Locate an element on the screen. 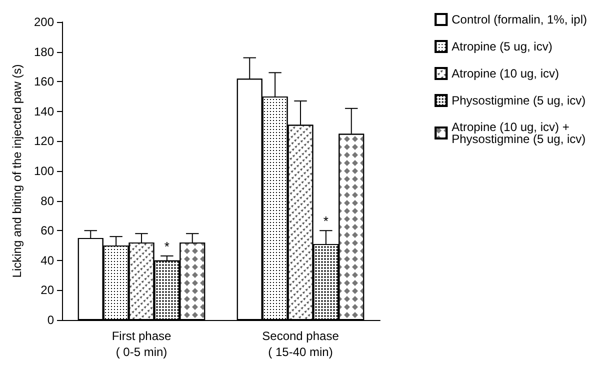  legend-label: Control (formalin, 1%, ipl) is located at coordinates (520, 19).